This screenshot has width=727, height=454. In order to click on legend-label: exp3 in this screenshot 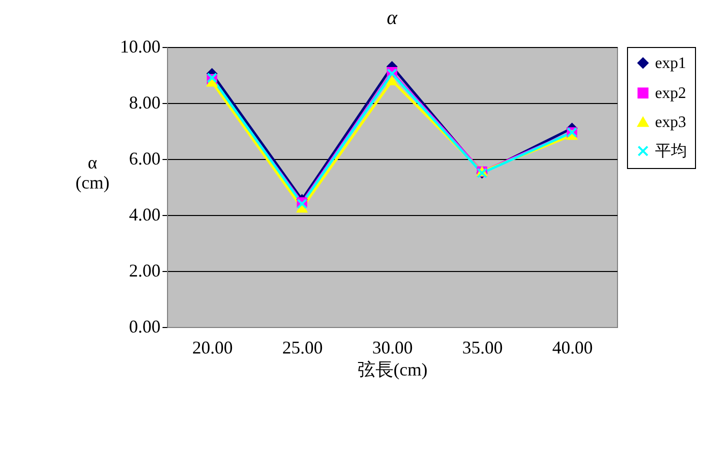, I will do `click(670, 122)`.